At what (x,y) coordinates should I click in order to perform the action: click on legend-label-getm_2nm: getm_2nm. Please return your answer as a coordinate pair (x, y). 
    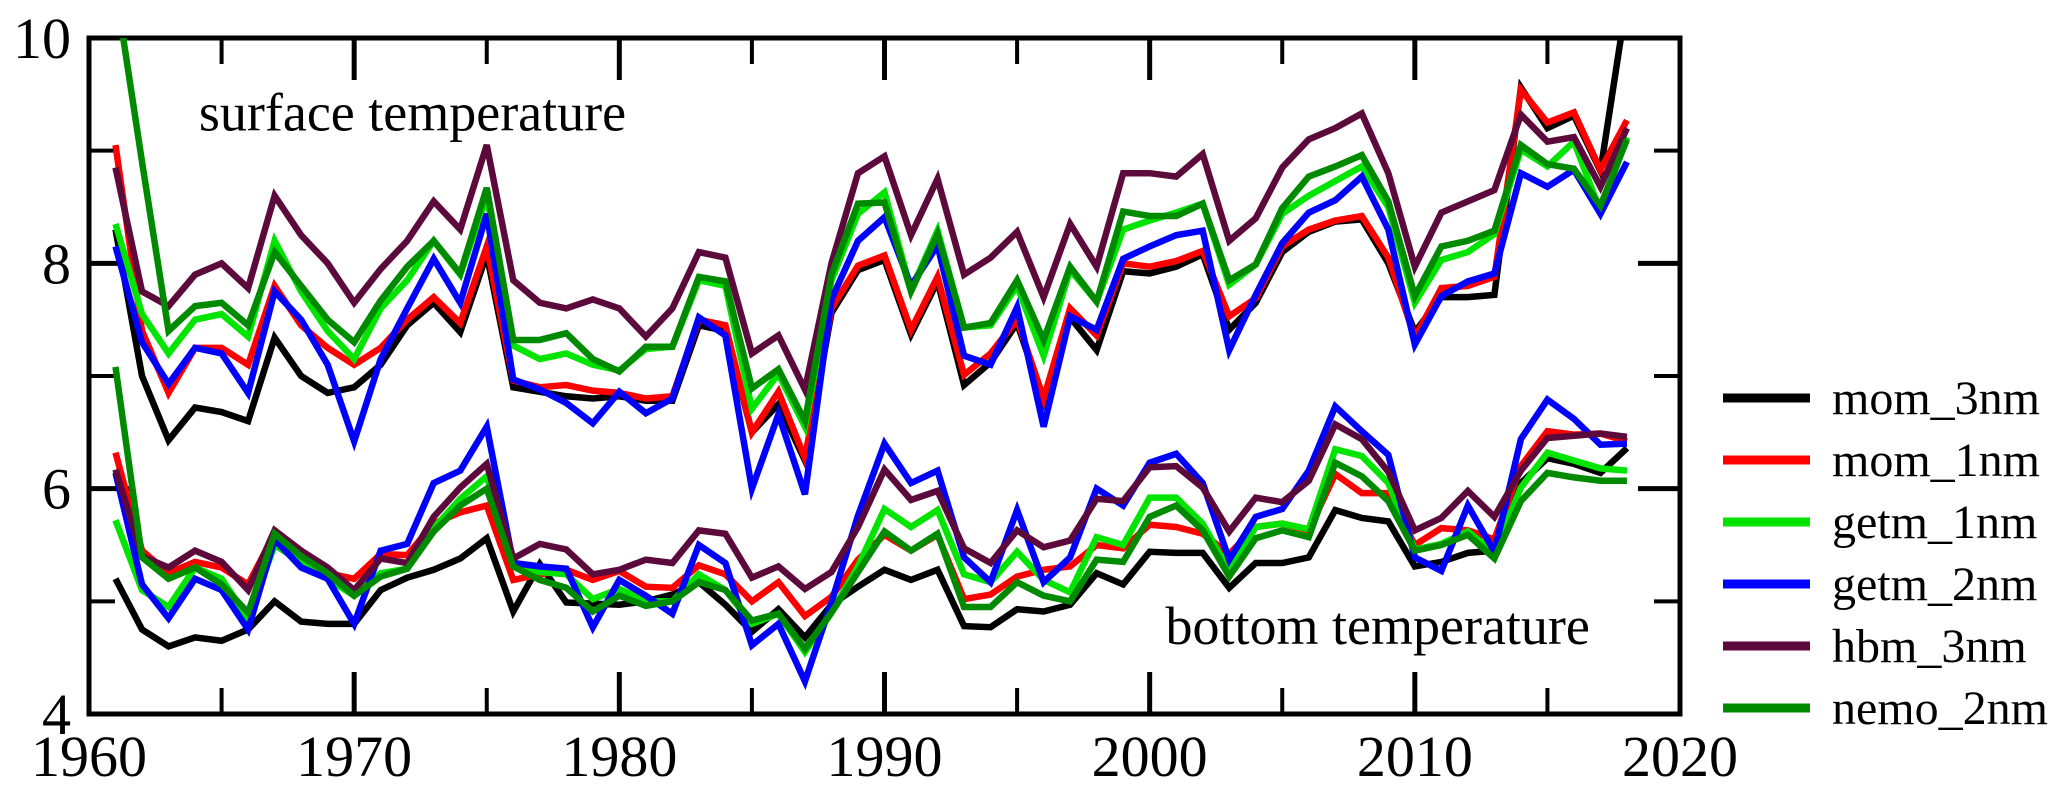
    Looking at the image, I should click on (1934, 584).